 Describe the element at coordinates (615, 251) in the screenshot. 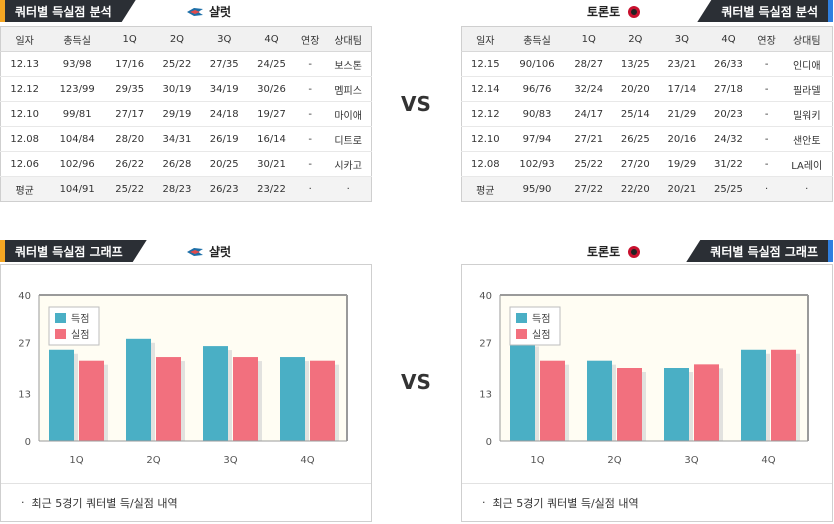

I see `right-chart-team-header: 토론토` at that location.